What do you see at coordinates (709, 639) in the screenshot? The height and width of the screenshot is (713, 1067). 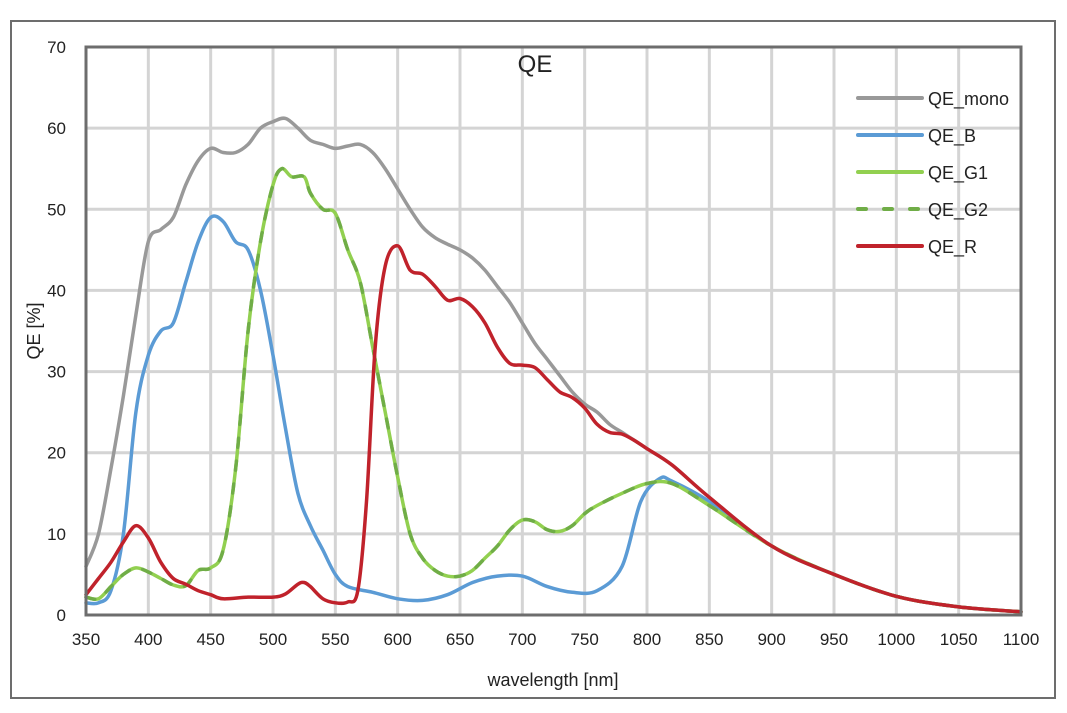 I see `x-tick-label: 850` at bounding box center [709, 639].